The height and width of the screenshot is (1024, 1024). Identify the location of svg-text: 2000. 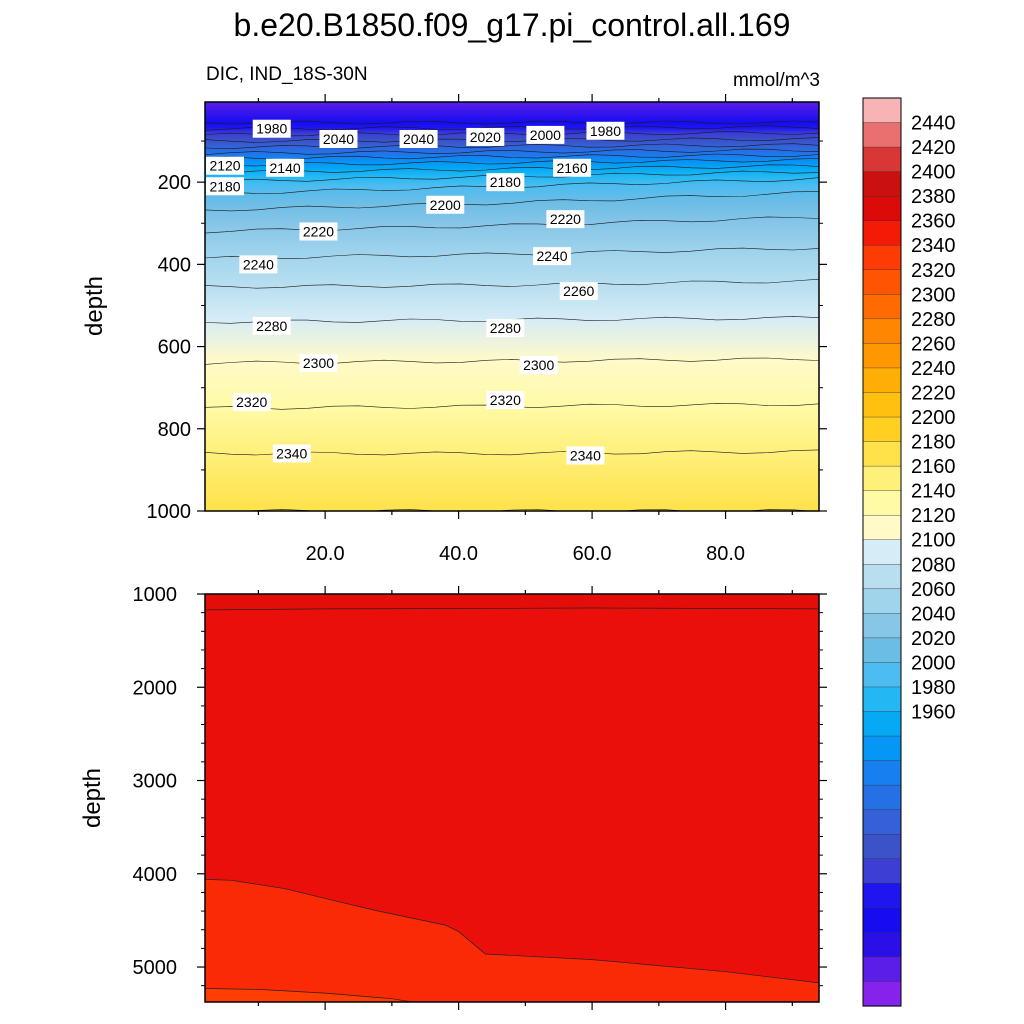
(545, 135).